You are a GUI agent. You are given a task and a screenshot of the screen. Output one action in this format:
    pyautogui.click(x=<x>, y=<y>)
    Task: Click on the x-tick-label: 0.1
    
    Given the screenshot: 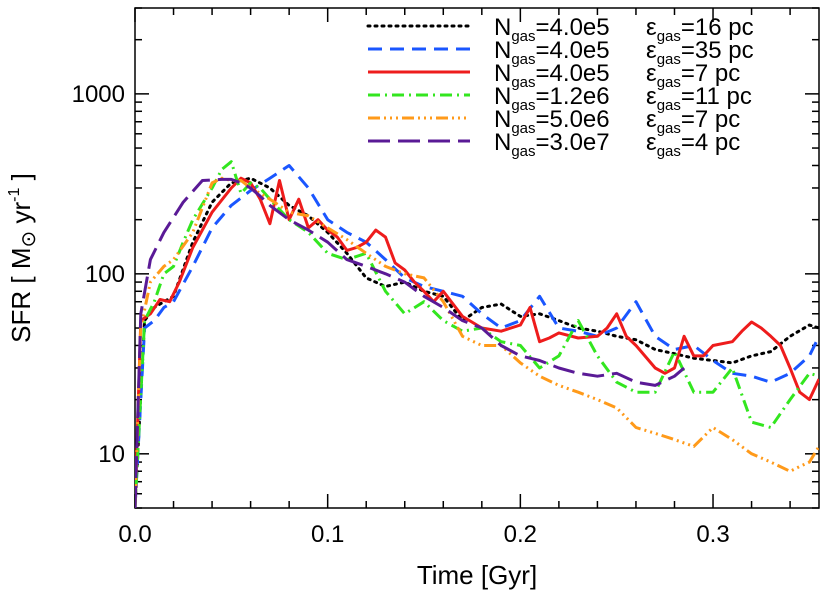 What is the action you would take?
    pyautogui.click(x=327, y=534)
    